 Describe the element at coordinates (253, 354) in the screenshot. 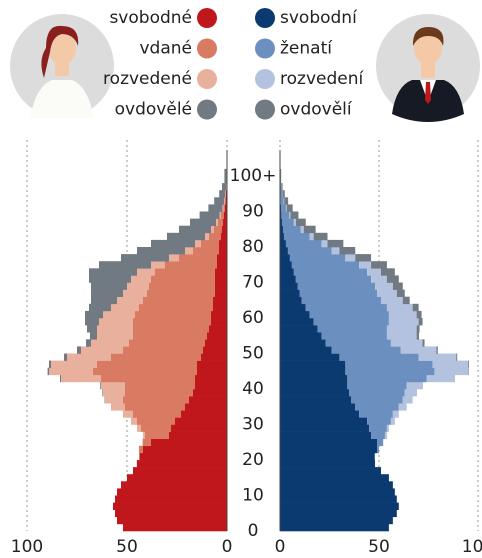

I see `y-tick-label: 50` at that location.